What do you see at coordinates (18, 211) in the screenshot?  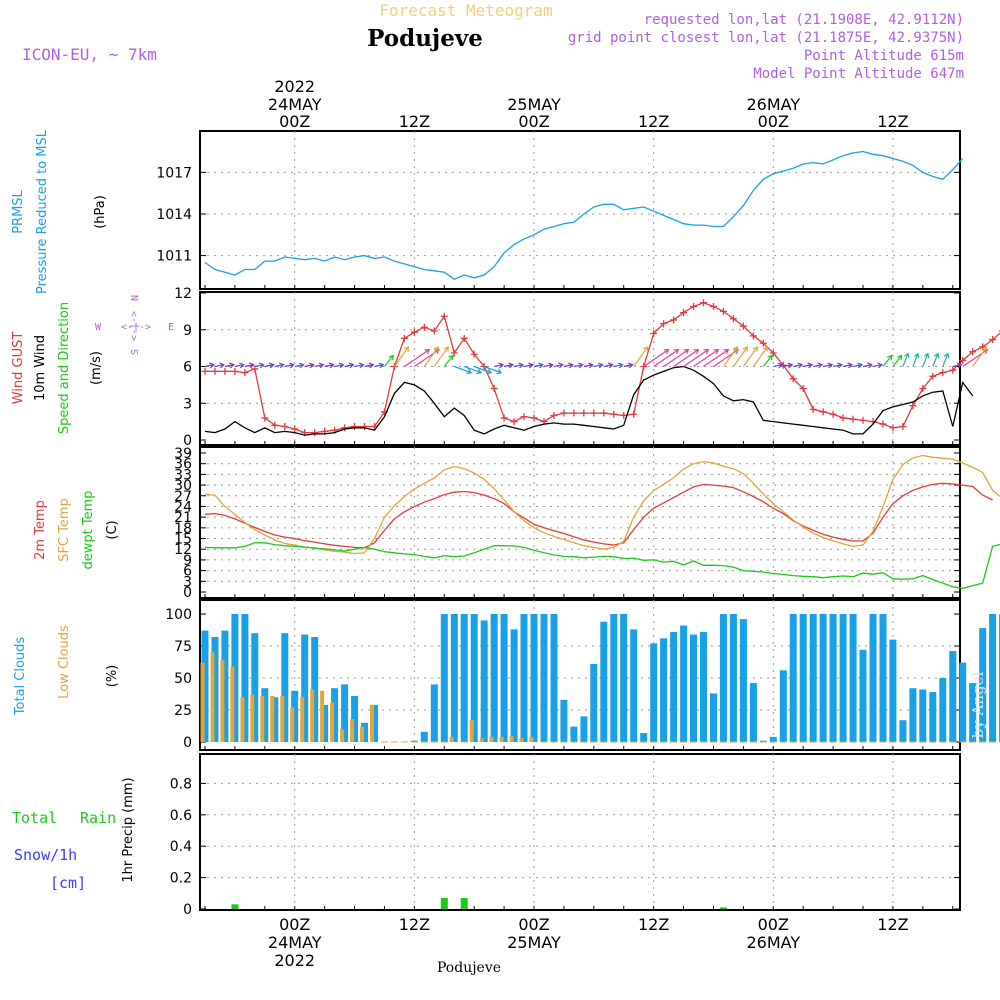 I see `pressure-label-prmsl: PRMSL` at bounding box center [18, 211].